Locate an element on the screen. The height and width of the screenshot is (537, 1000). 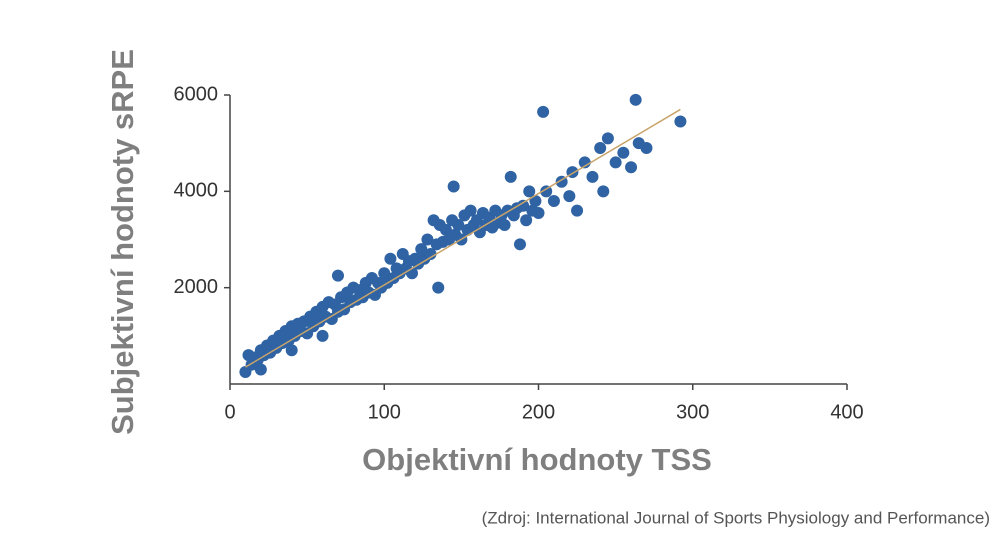
y-tick-label: 4000 is located at coordinates (196, 191).